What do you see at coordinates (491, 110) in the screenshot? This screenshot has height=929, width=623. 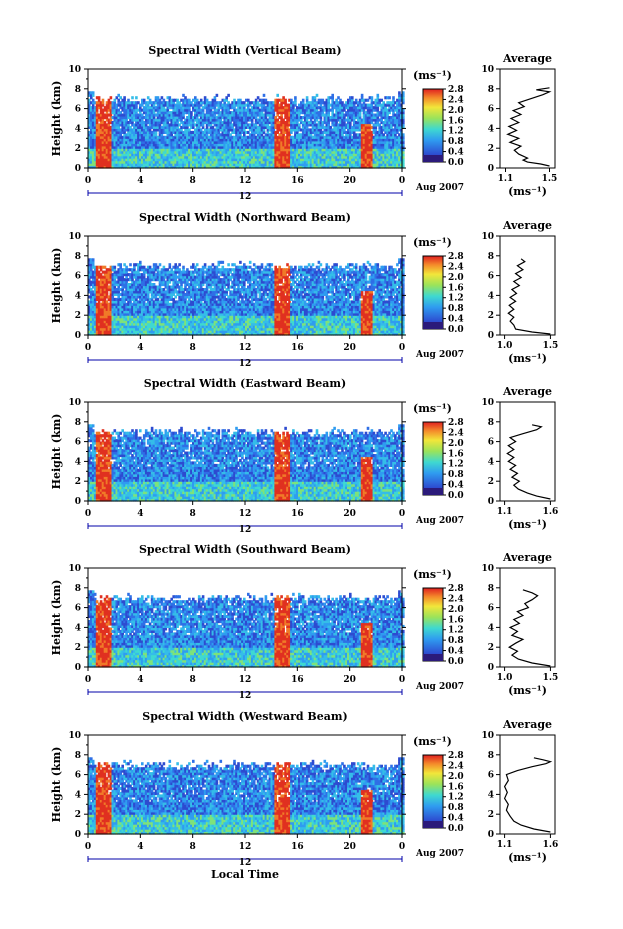 I see `average-y-tick-label: 6` at bounding box center [491, 110].